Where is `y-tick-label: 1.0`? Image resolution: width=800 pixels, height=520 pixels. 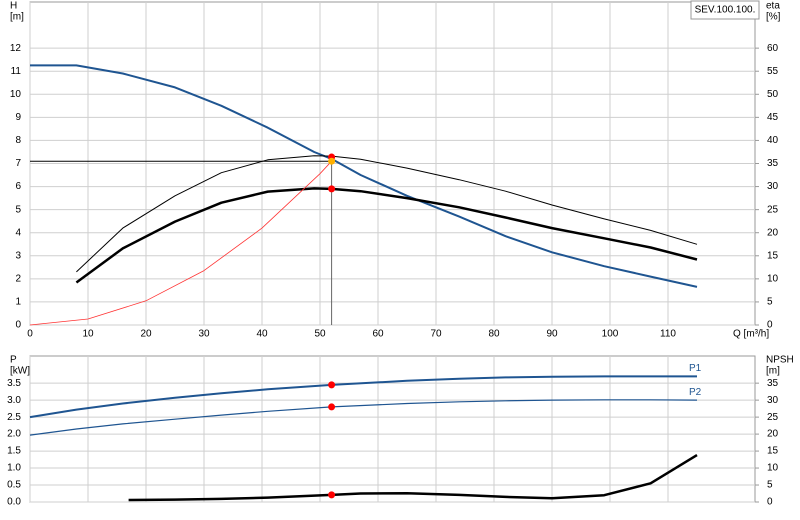
y-tick-label: 1.0 is located at coordinates (14, 468).